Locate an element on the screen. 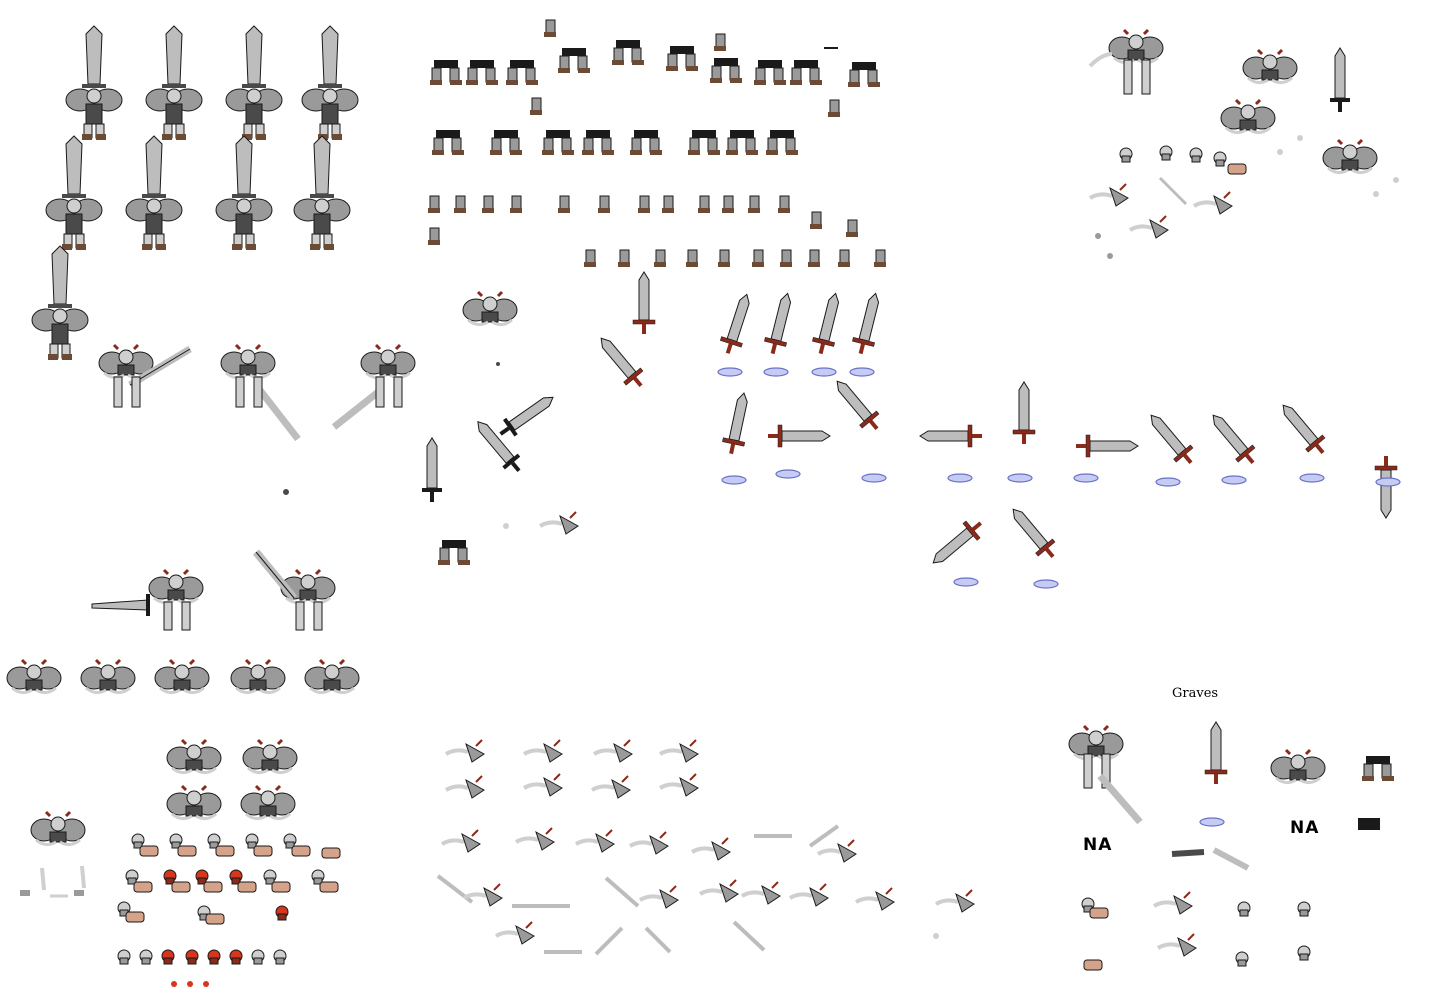 This screenshot has height=1008, width=1436. debris-sprite is located at coordinates (286, 492).